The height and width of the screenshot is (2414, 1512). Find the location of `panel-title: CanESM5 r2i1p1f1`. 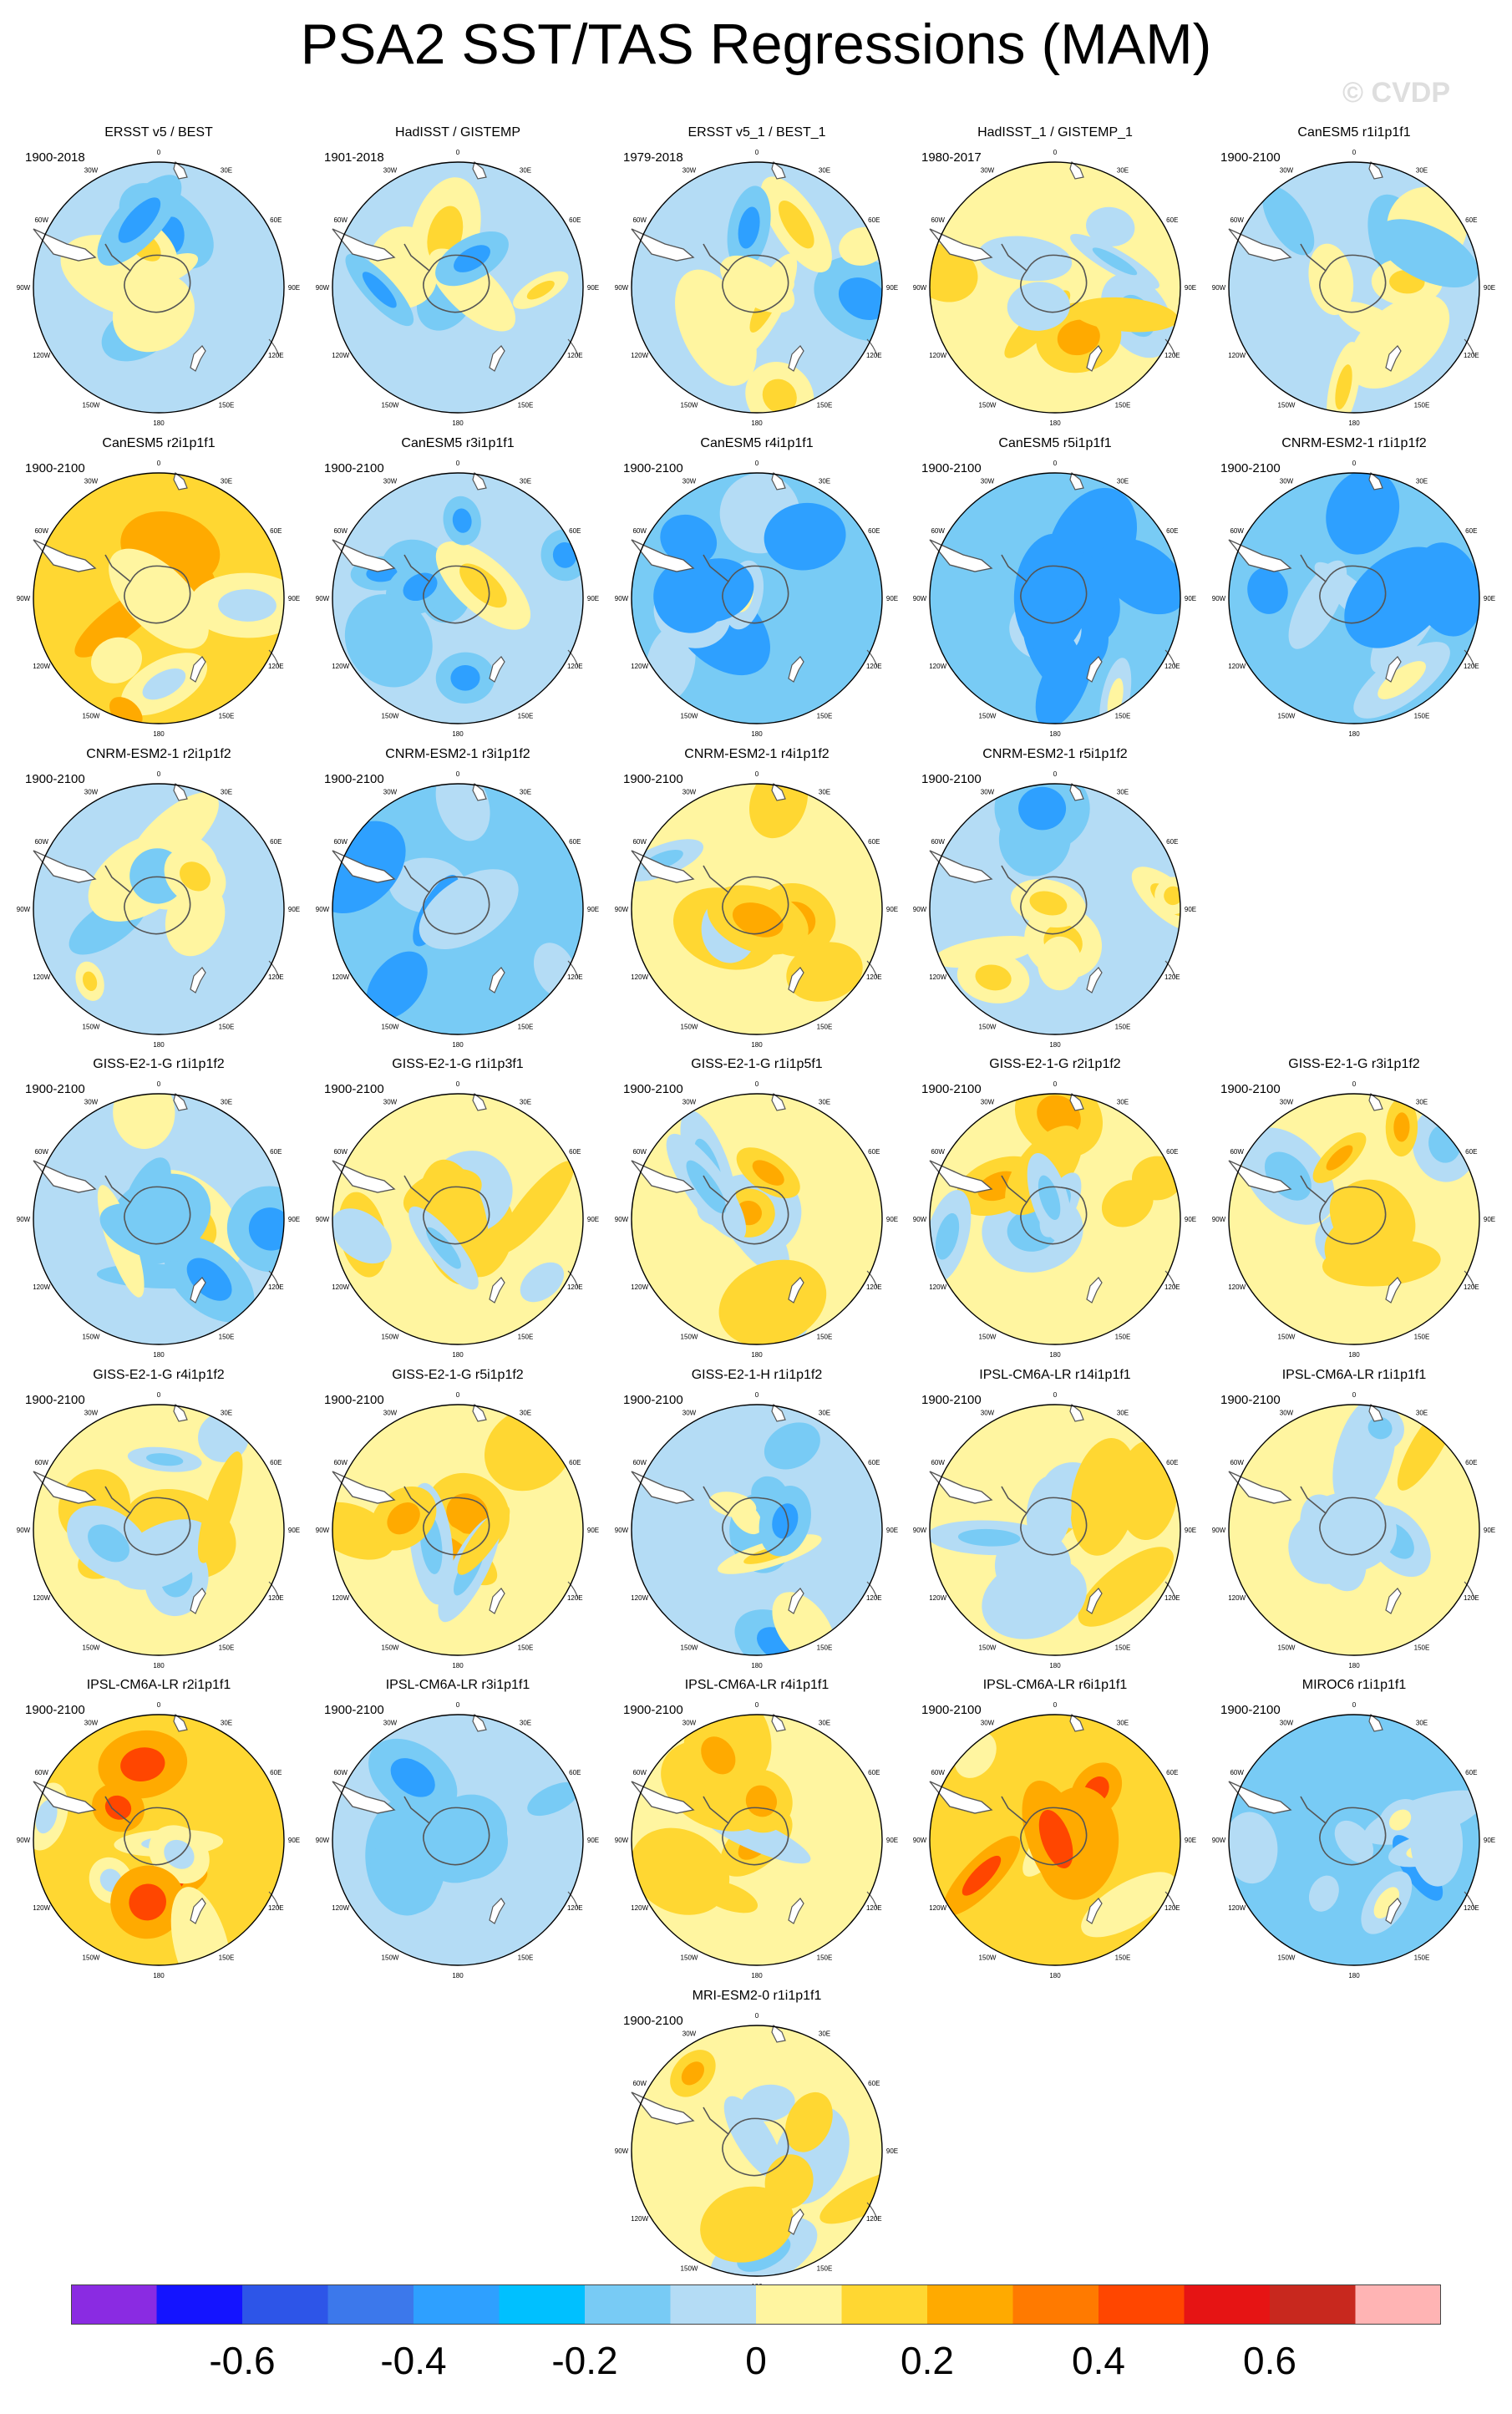

panel-title: CanESM5 r2i1p1f1 is located at coordinates (159, 443).